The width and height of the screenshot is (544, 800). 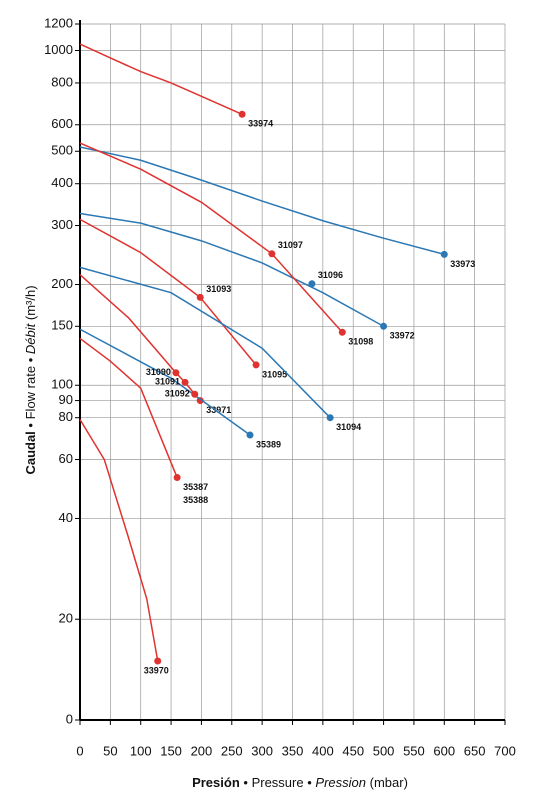 What do you see at coordinates (260, 124) in the screenshot?
I see `curve-label: 33974` at bounding box center [260, 124].